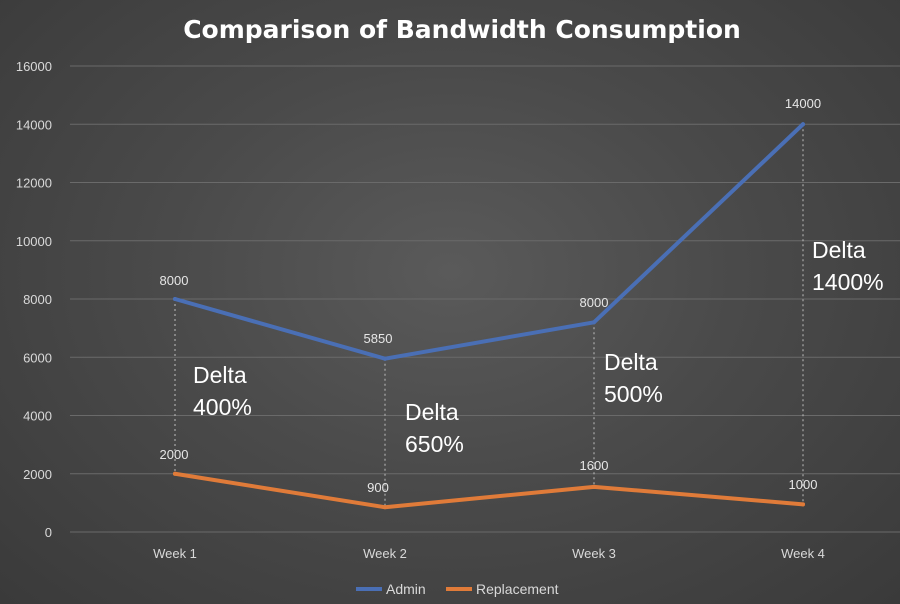 This screenshot has height=604, width=900. I want to click on data-label-replacement: 1600, so click(594, 465).